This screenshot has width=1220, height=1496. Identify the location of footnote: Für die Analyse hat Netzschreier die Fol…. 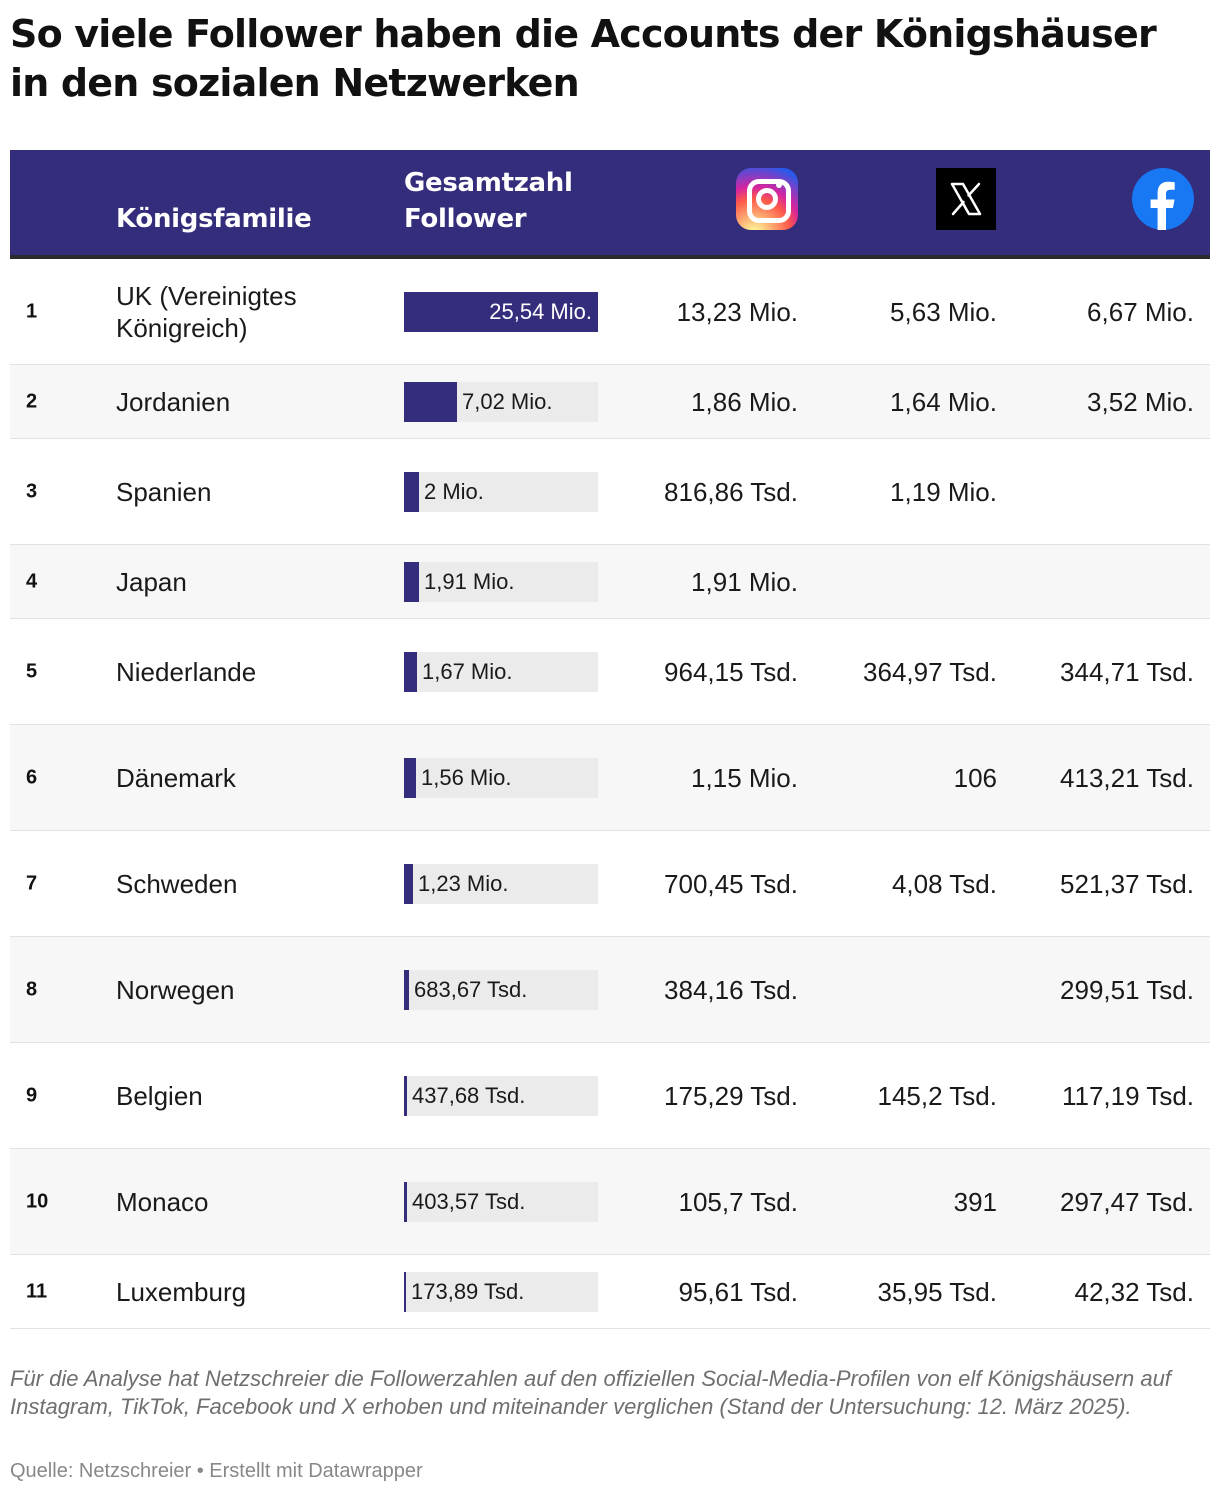
(590, 1392).